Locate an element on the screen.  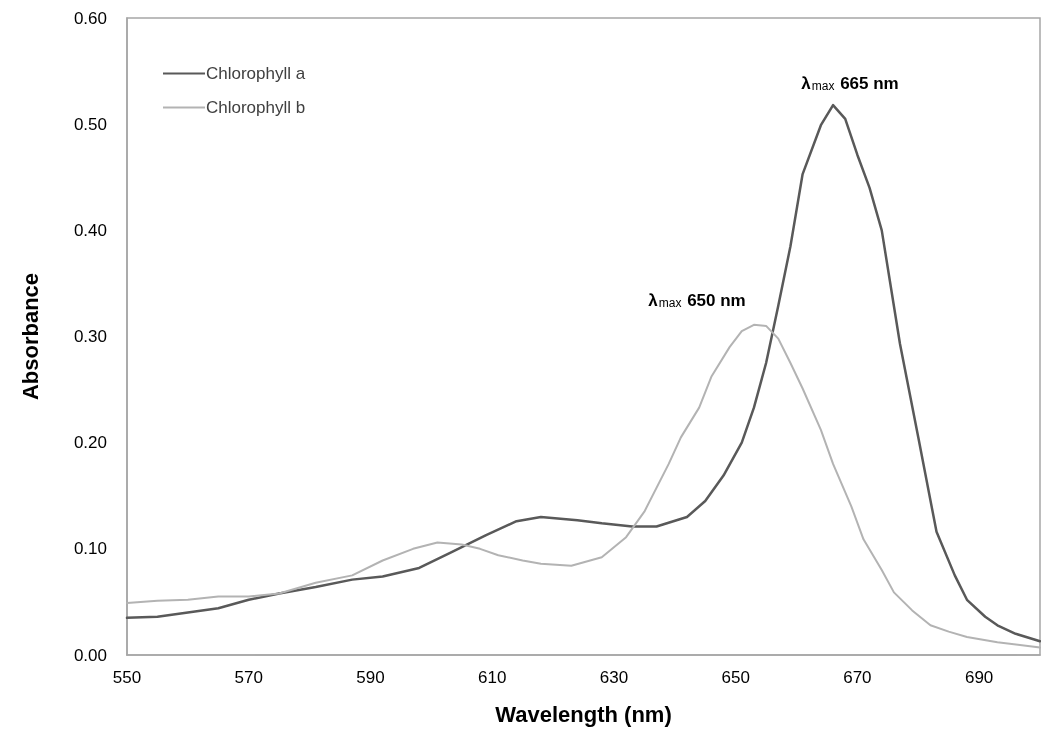
x-tick-label: 570 is located at coordinates (248, 677).